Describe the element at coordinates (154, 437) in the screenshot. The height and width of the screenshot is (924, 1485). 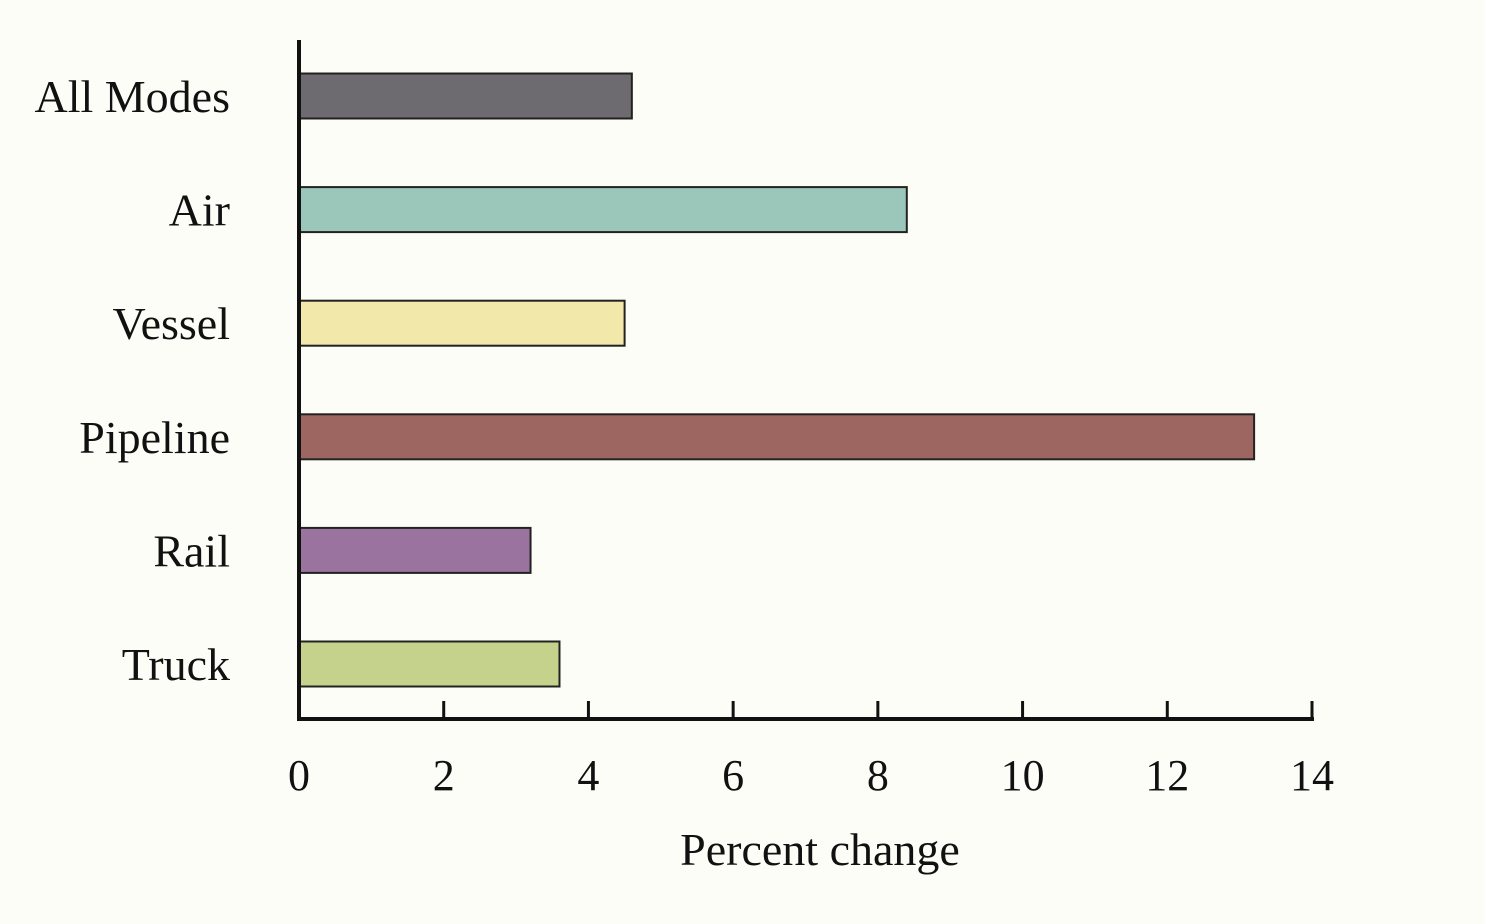
I see `category-label-pipeline: Pipeline` at that location.